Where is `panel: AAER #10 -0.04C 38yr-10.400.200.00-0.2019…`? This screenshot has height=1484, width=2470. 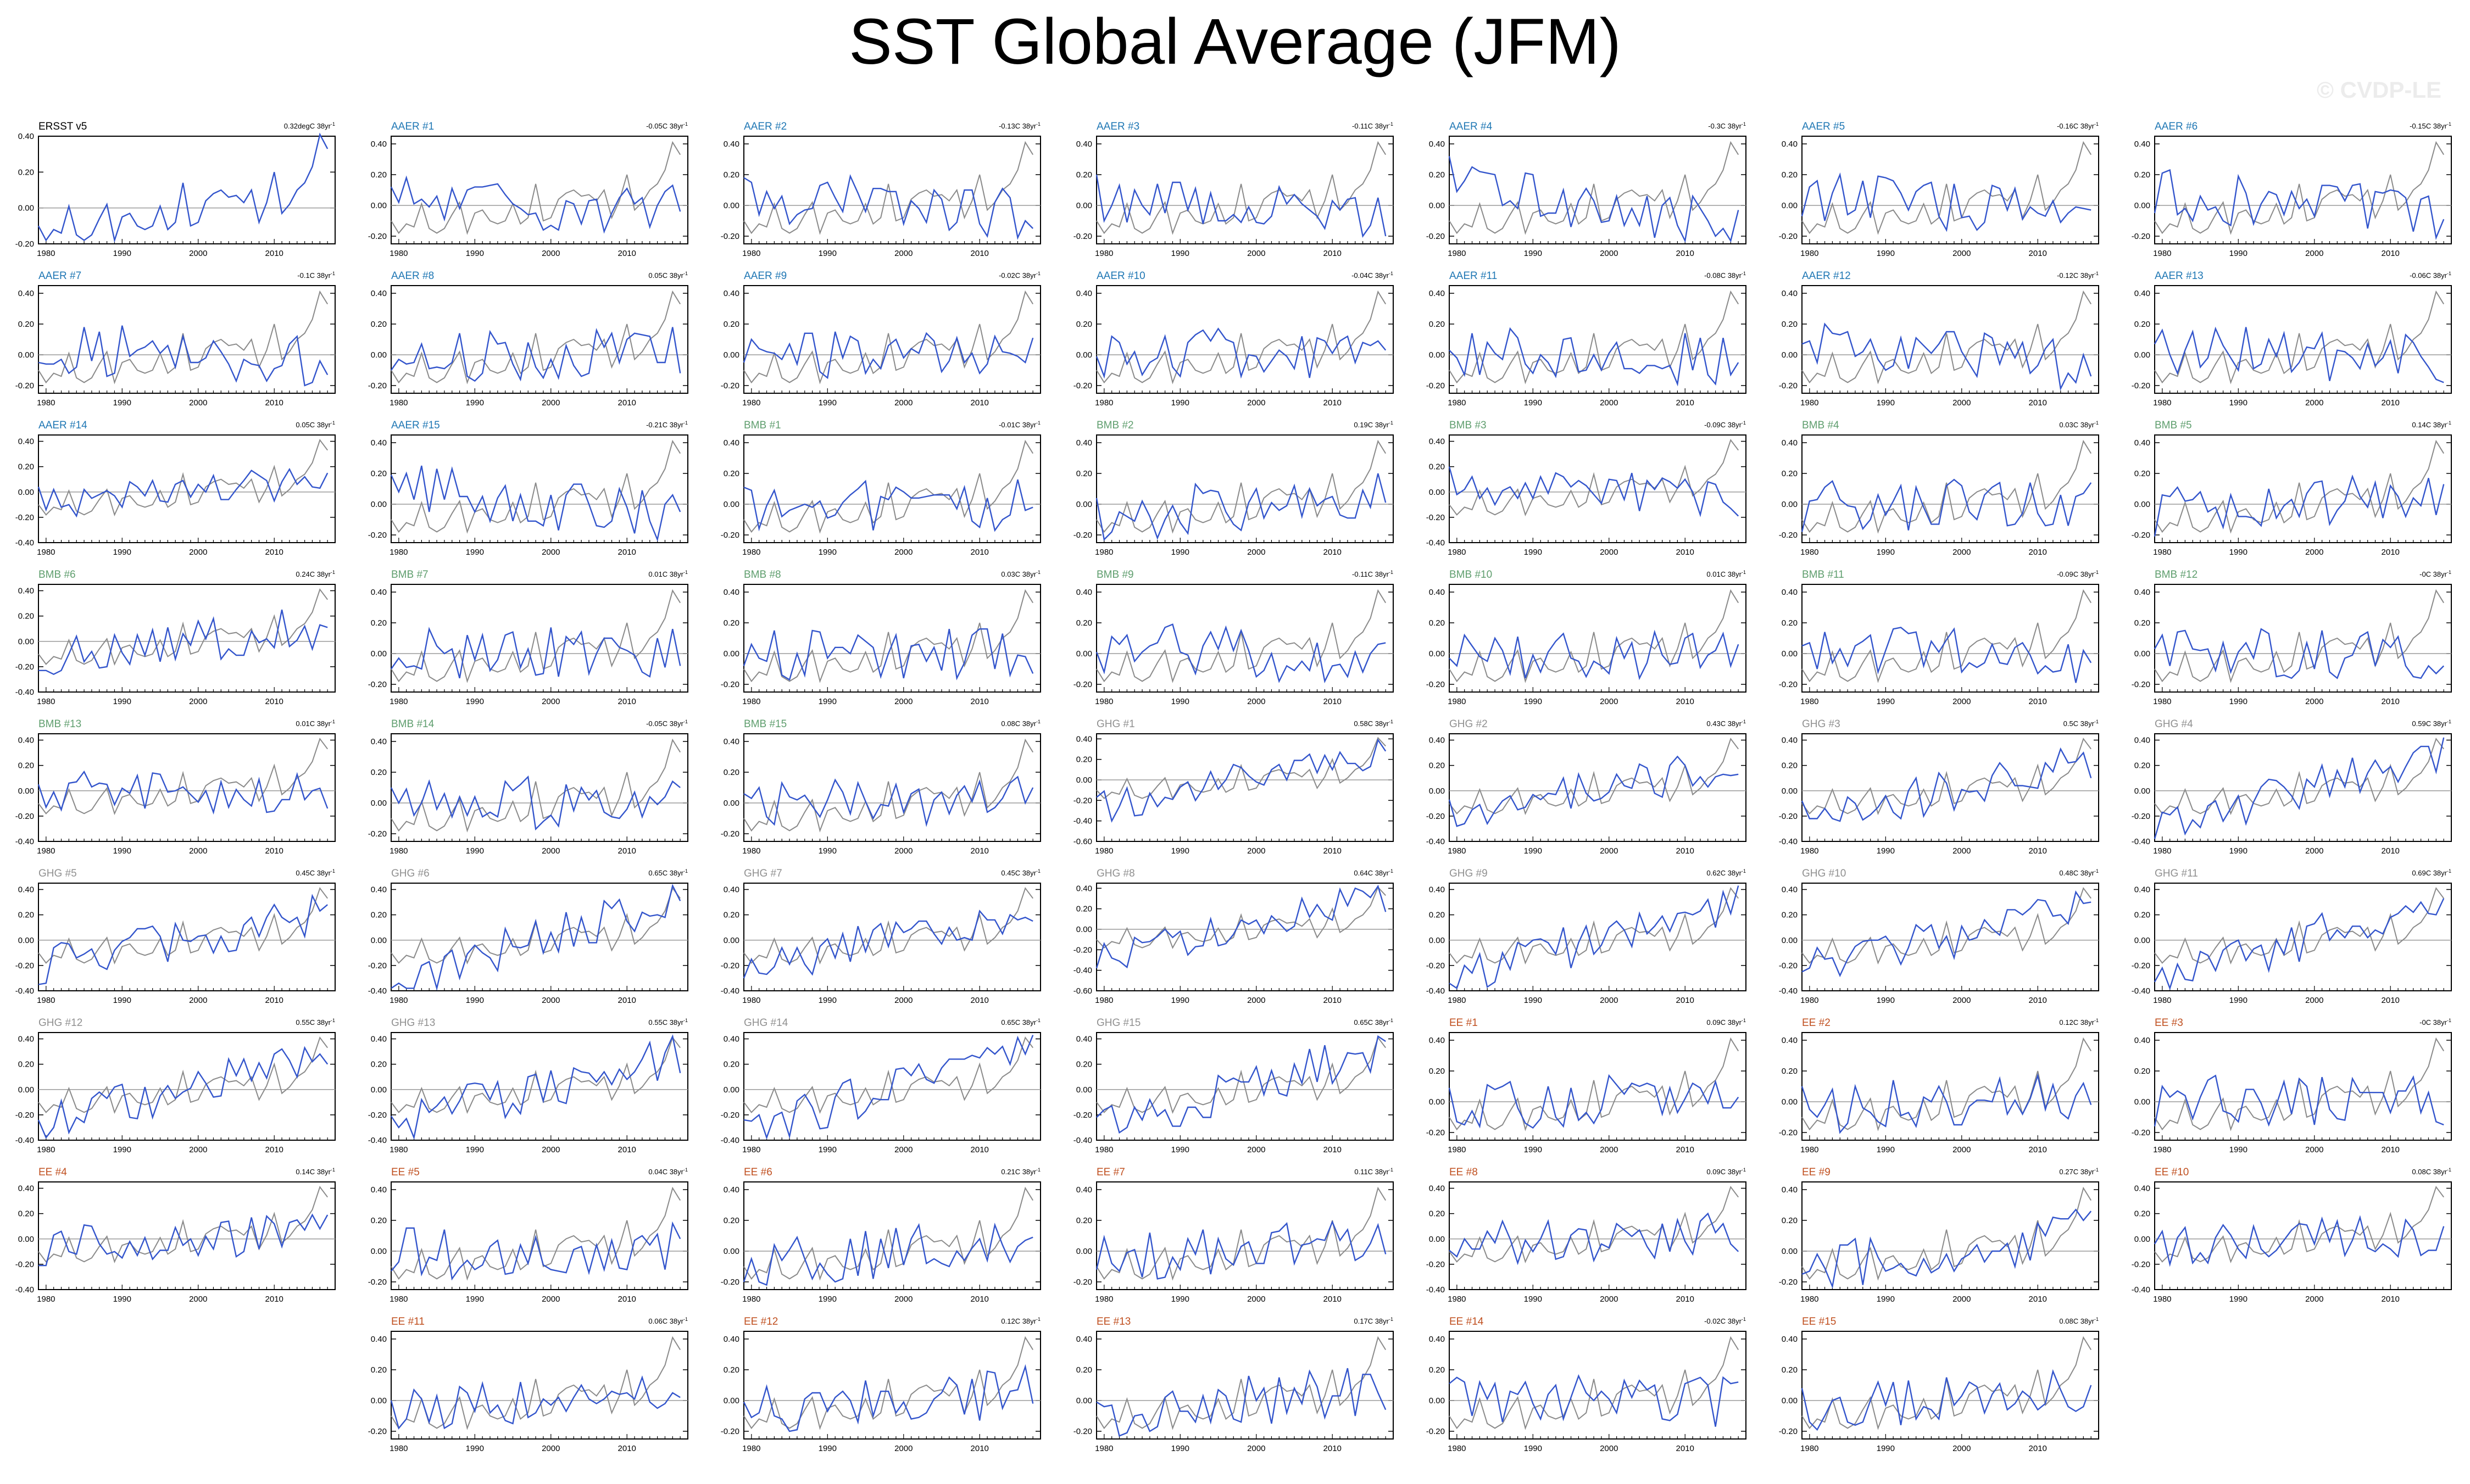 panel: AAER #10 -0.04C 38yr-10.400.200.00-0.2019… is located at coordinates (1233, 339).